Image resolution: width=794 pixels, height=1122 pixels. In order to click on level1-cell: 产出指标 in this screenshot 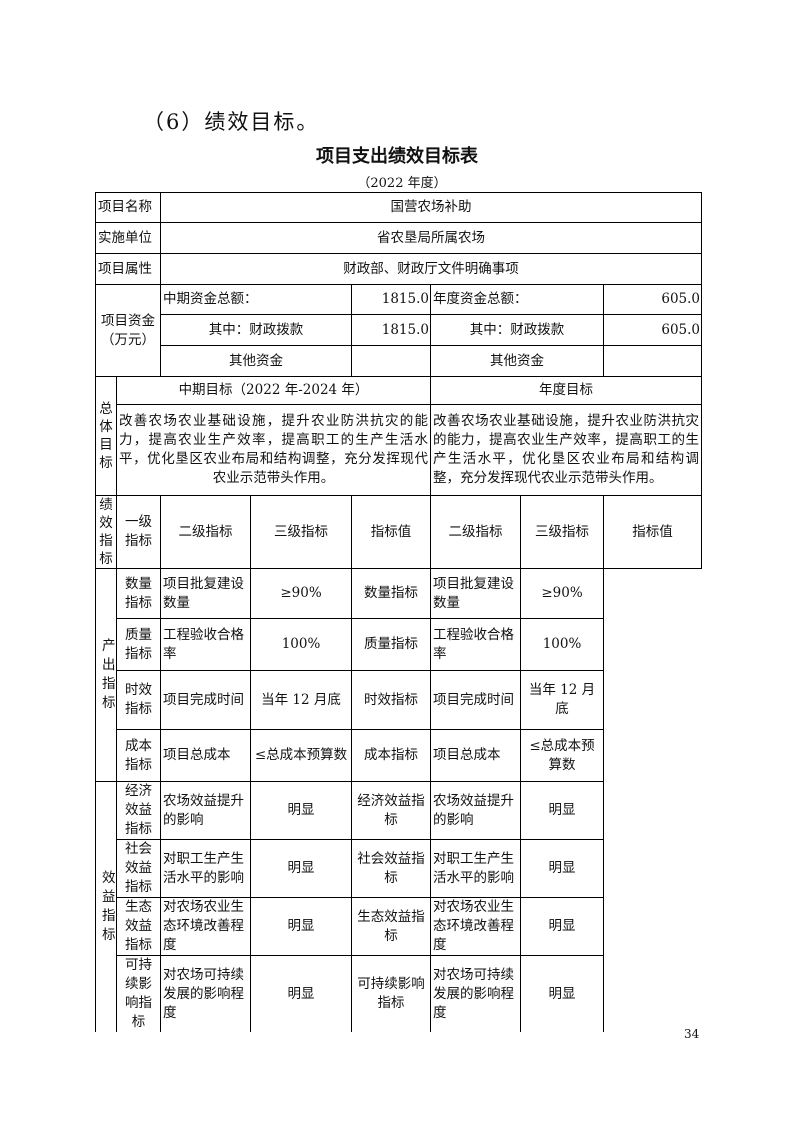, I will do `click(106, 675)`.